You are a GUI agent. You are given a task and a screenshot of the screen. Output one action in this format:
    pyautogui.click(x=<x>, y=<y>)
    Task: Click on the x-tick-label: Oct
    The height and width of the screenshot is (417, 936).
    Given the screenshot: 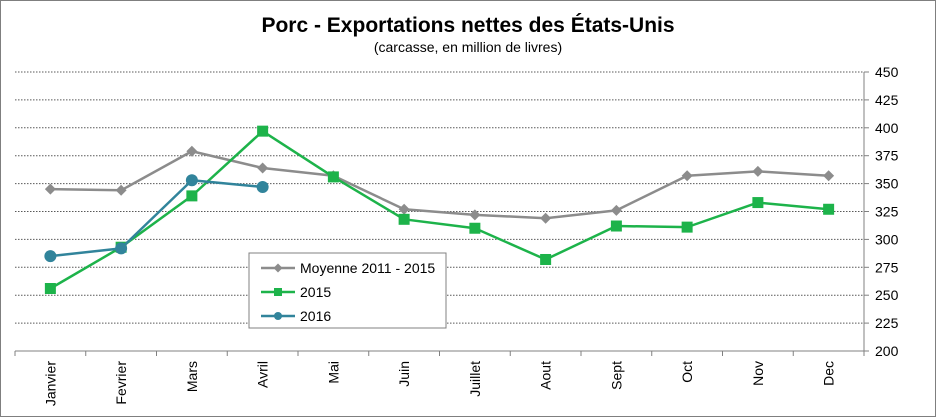 What is the action you would take?
    pyautogui.click(x=687, y=372)
    